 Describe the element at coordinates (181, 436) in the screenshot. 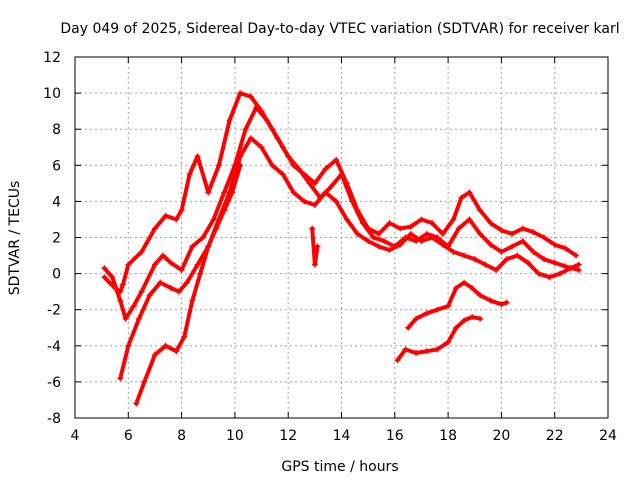

I see `x-tick-label: 8` at that location.